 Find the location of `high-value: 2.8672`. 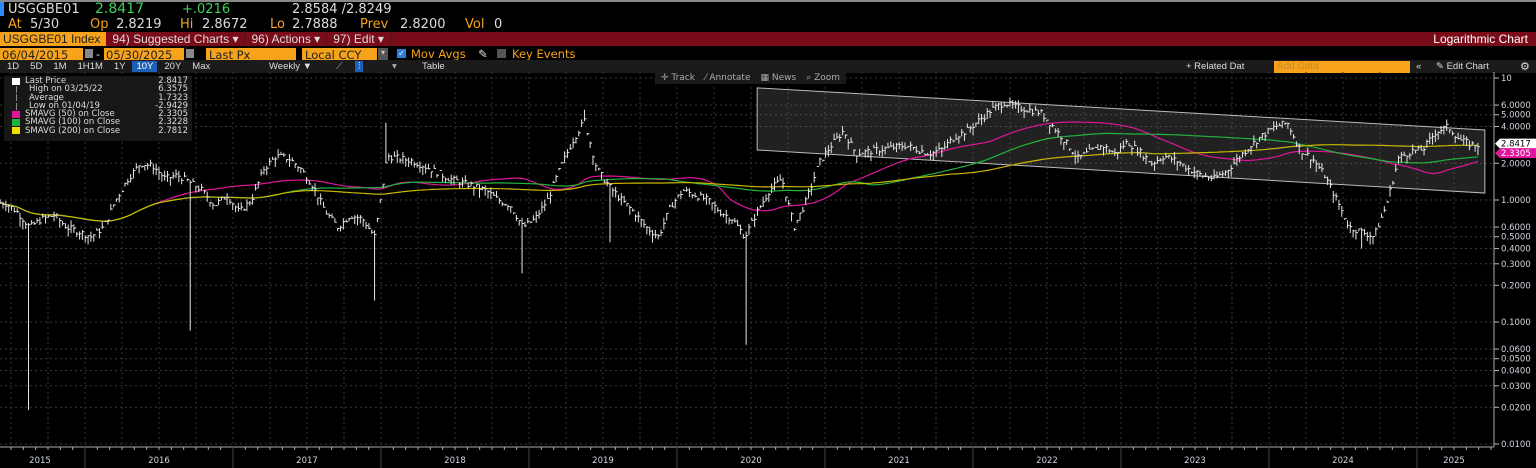

high-value: 2.8672 is located at coordinates (225, 24).